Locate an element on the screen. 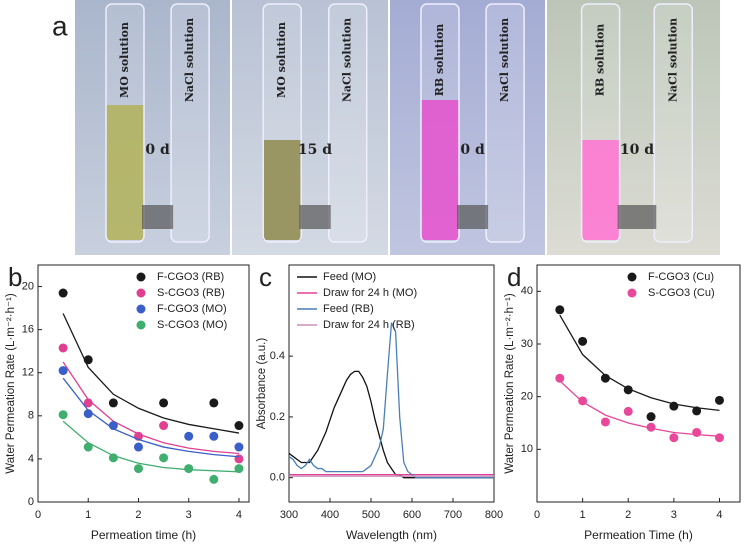  legend-label: Feed (RB) is located at coordinates (348, 309).